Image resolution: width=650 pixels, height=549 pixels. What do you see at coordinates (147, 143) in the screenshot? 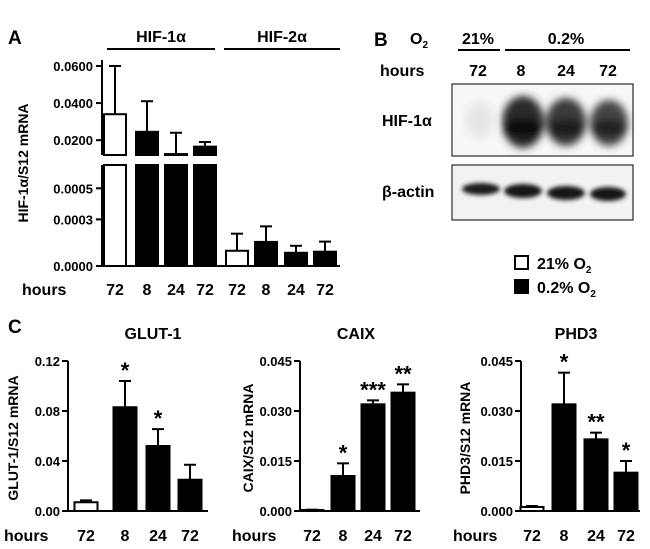
I see `bar-a-1-upper` at bounding box center [147, 143].